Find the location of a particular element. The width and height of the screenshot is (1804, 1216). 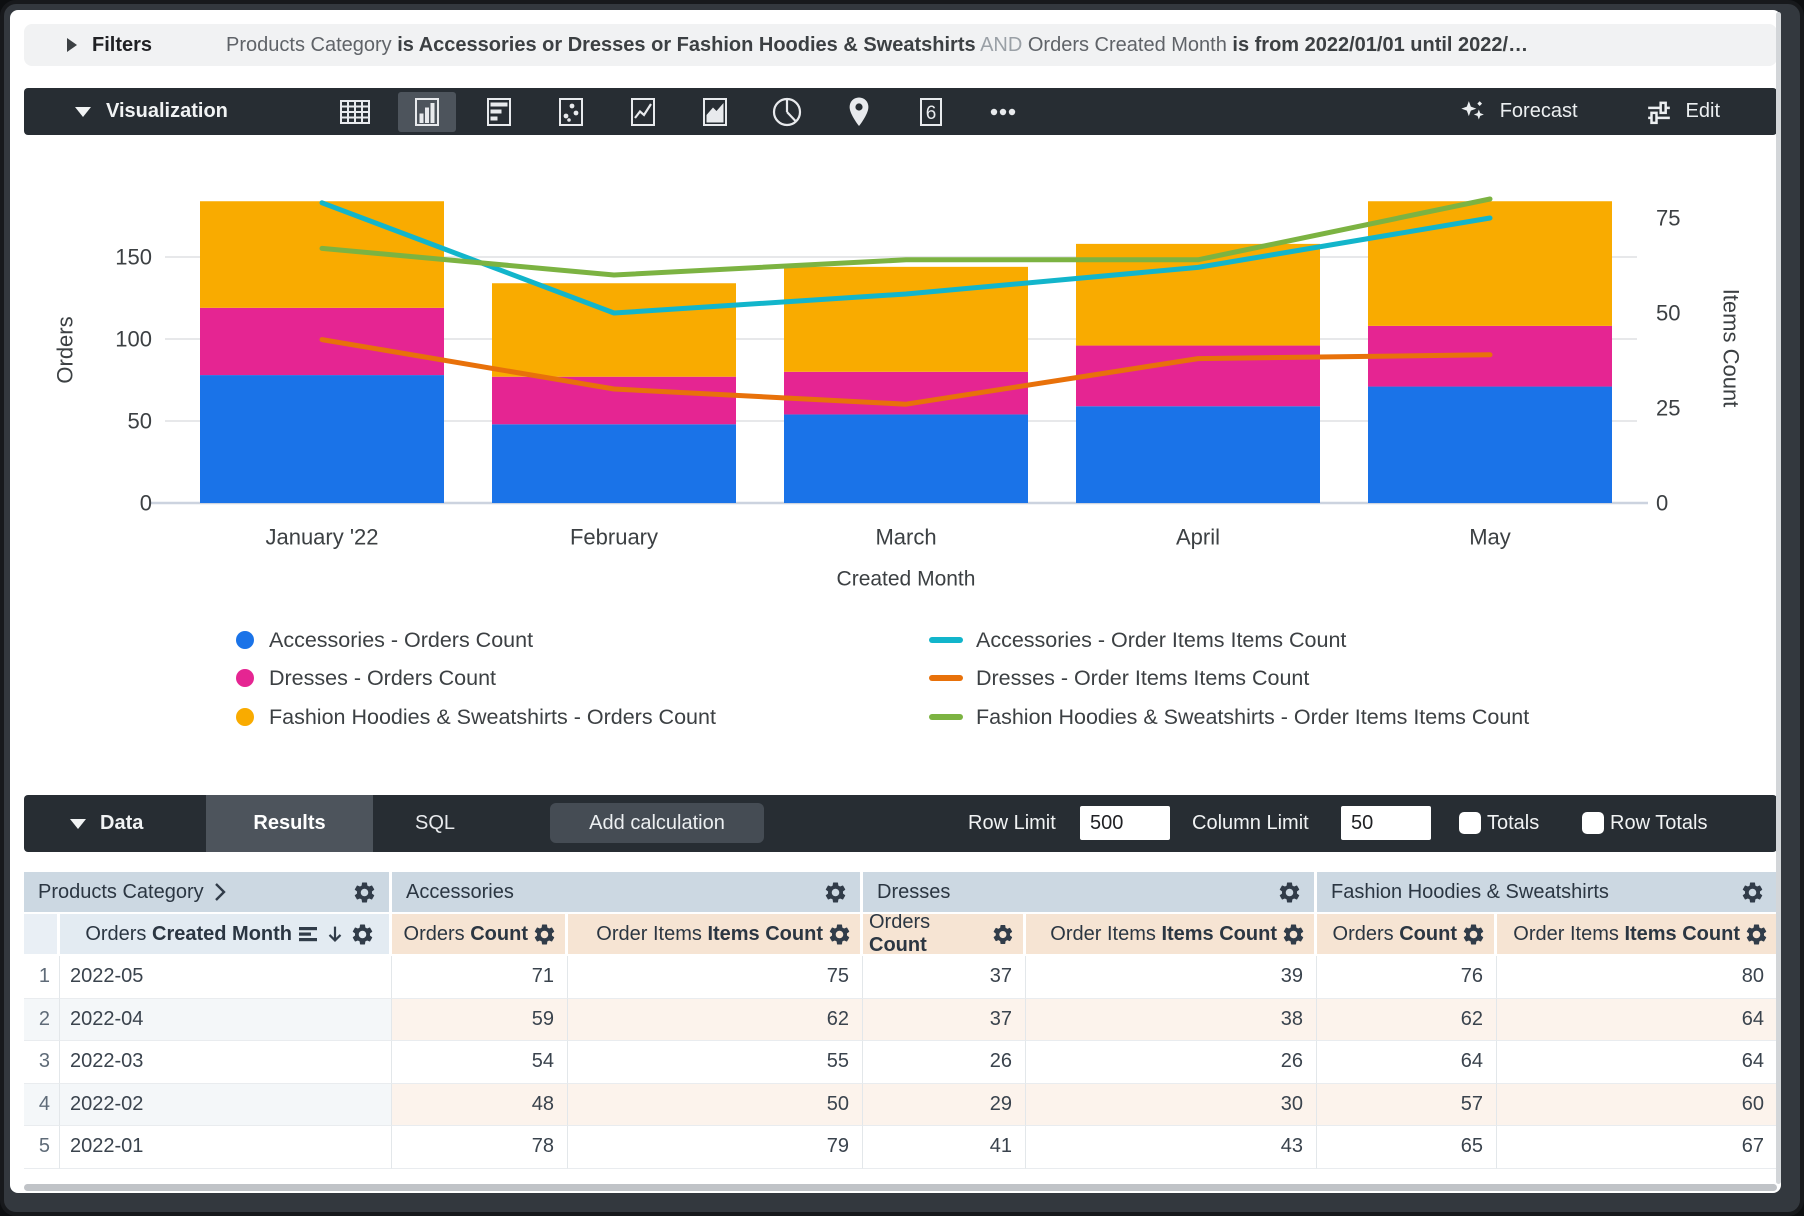

measure-cell: 60 is located at coordinates (1637, 1104).